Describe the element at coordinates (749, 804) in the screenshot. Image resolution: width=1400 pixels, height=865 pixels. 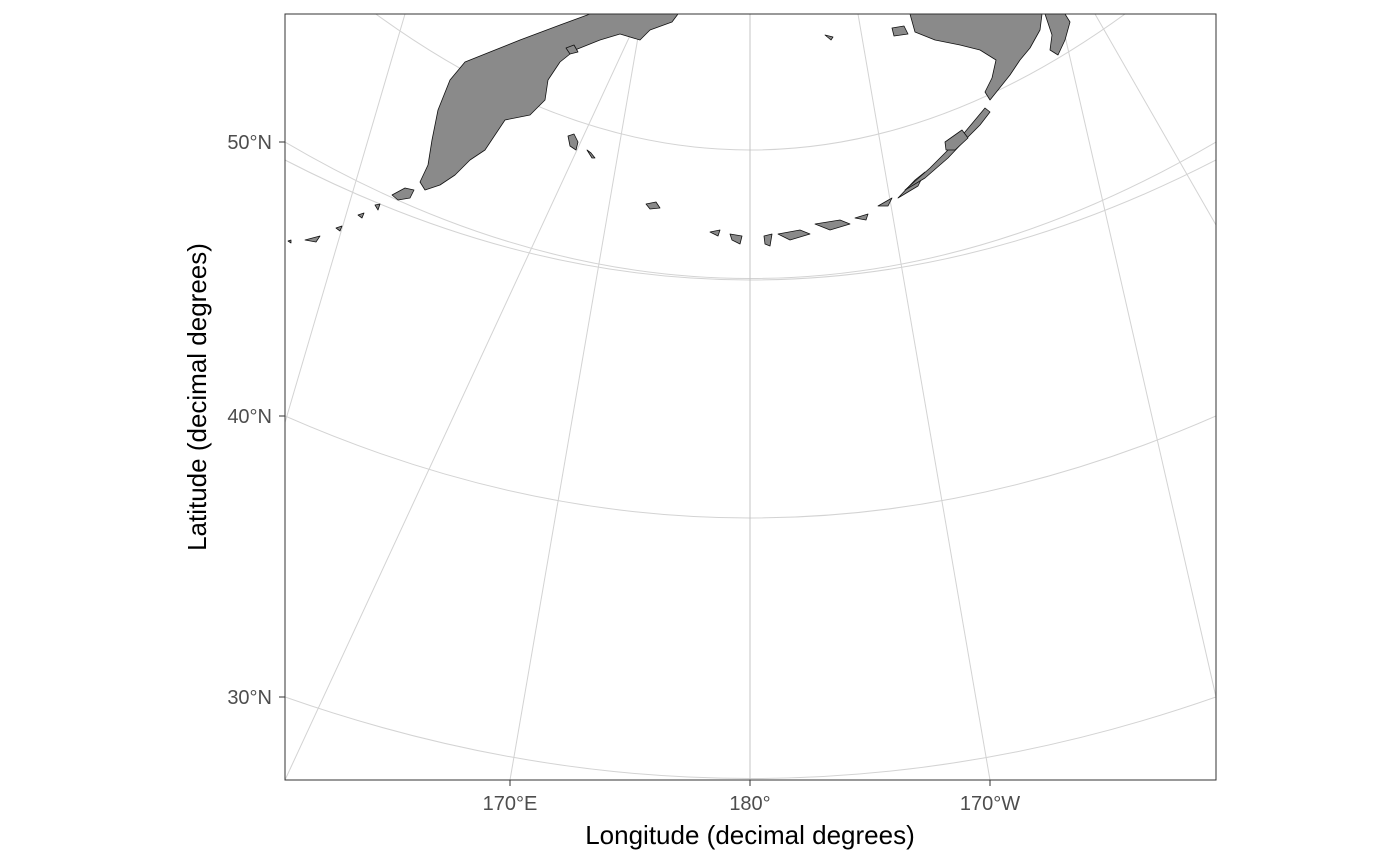
I see `x-tick-label-180: 180°` at that location.